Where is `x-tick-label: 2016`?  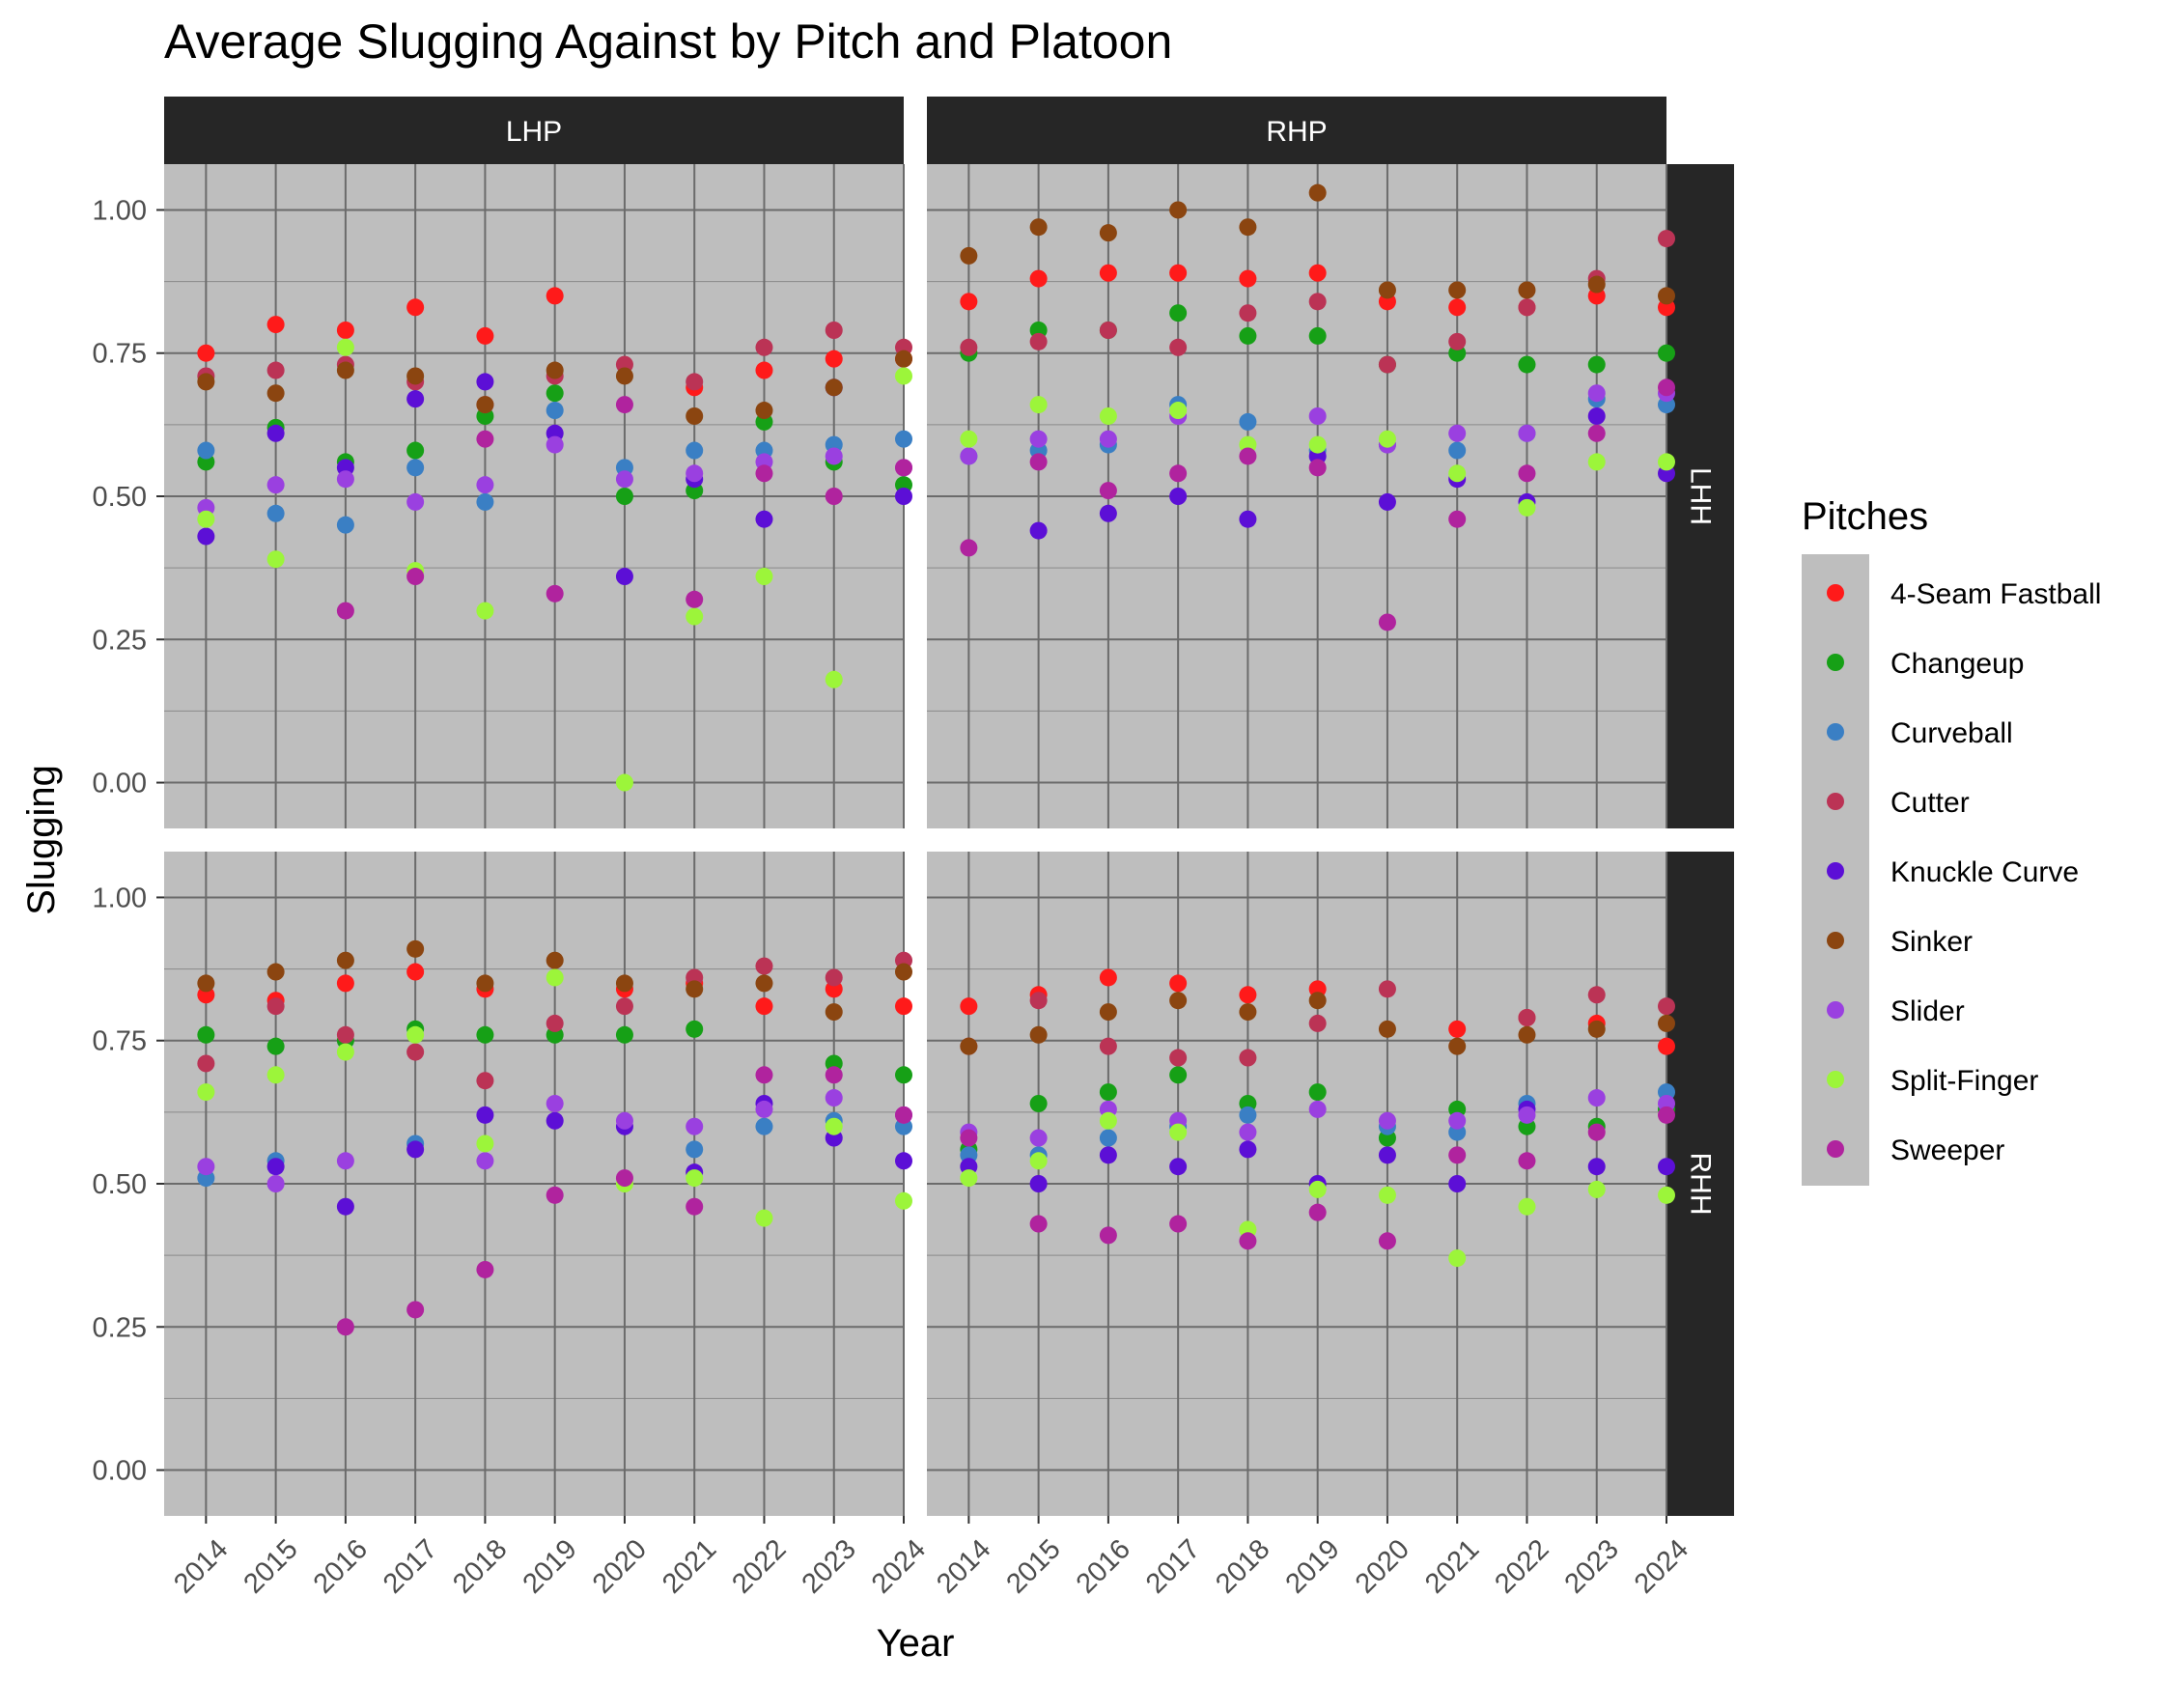
x-tick-label: 2016 is located at coordinates (341, 1566).